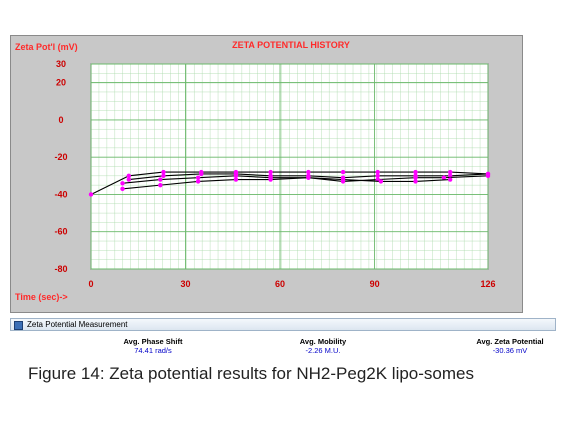 This screenshot has width=576, height=447. What do you see at coordinates (60, 157) in the screenshot?
I see `y-tick-label: -20` at bounding box center [60, 157].